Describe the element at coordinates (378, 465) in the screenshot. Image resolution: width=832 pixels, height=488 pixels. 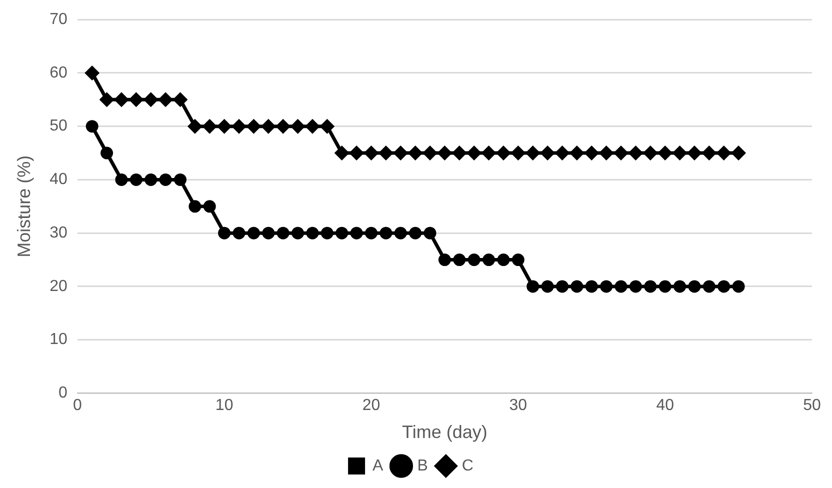
I see `legend-label: A` at that location.